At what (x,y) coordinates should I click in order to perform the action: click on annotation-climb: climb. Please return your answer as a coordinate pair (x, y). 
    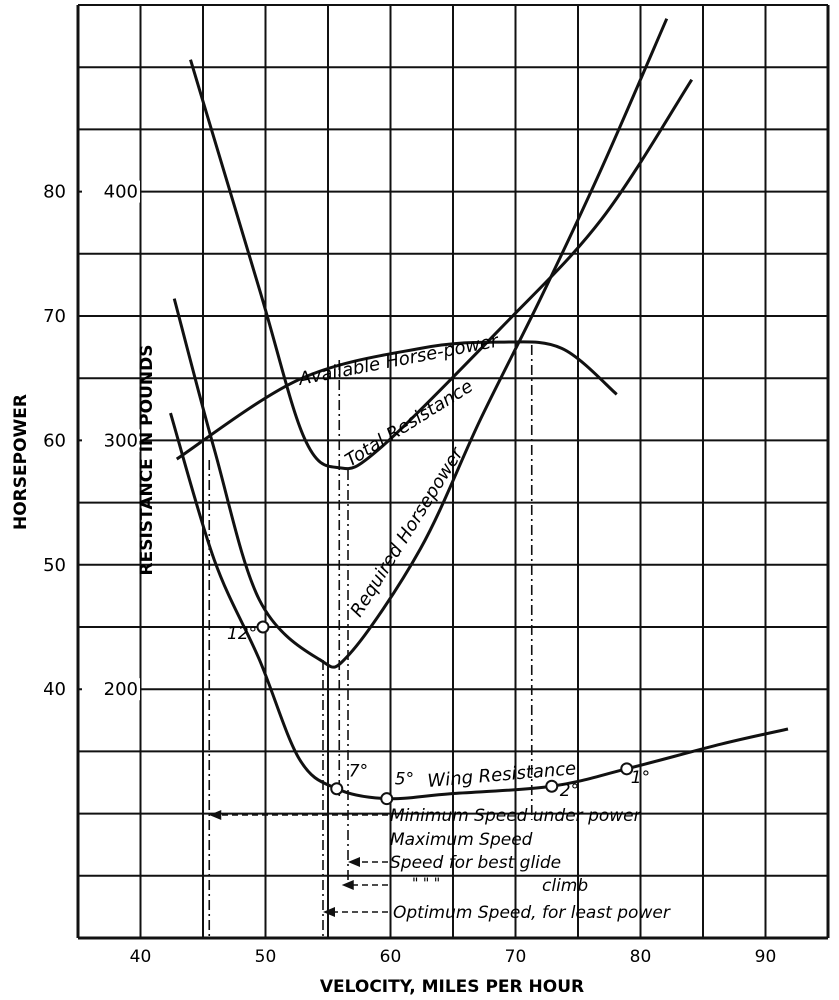
    Looking at the image, I should click on (565, 886).